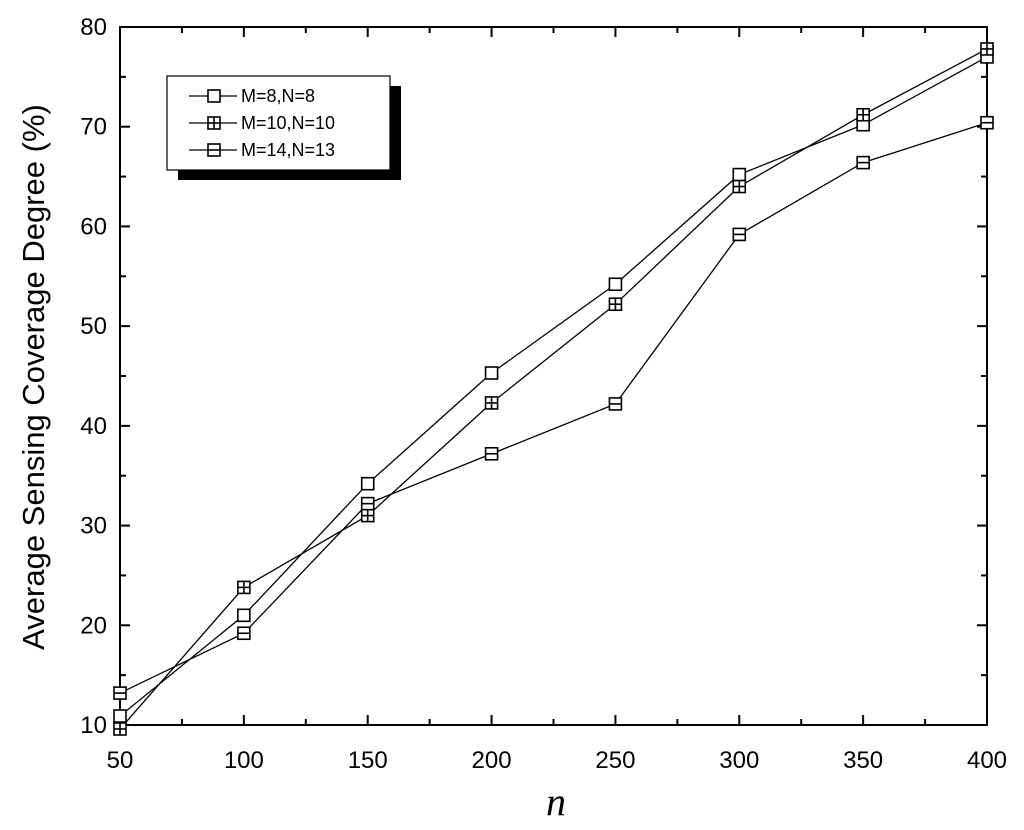 This screenshot has height=830, width=1024. What do you see at coordinates (93, 127) in the screenshot?
I see `y-tick-label: 70` at bounding box center [93, 127].